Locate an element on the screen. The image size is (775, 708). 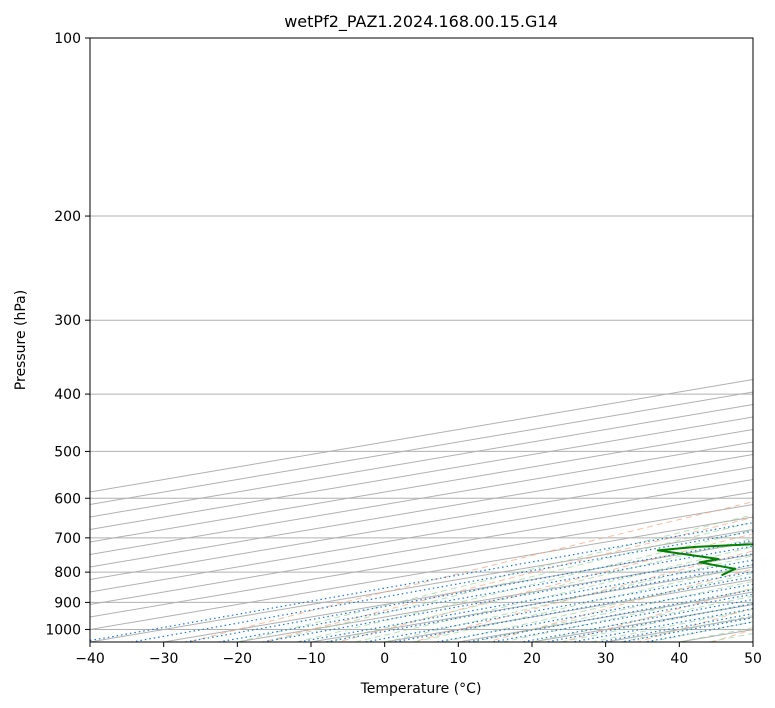
chart-title: wetPf2_PAZ1.2024.168.00.15.G14 is located at coordinates (421, 22).